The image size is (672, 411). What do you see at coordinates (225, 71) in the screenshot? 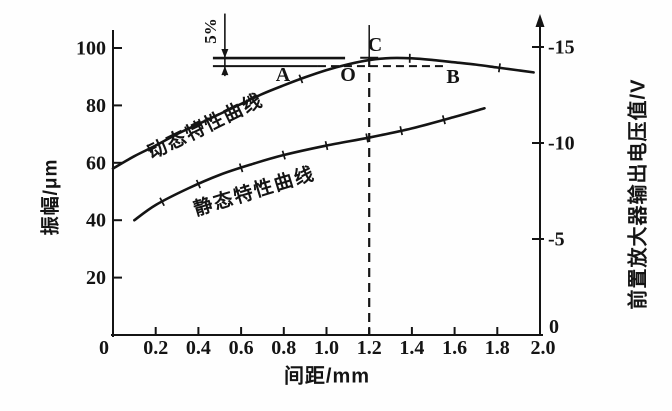
I see `dimension-arrow-up-icon` at bounding box center [225, 71].